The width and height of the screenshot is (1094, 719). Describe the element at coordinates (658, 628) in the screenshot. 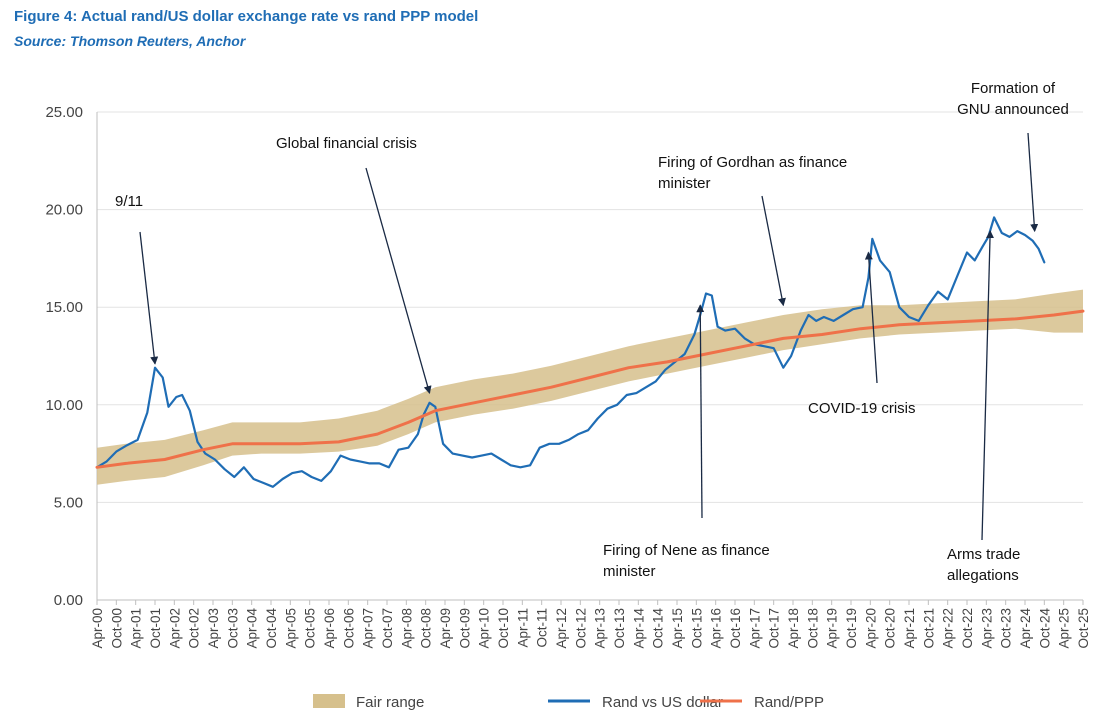

I see `x-tick-label: Oct-14` at that location.